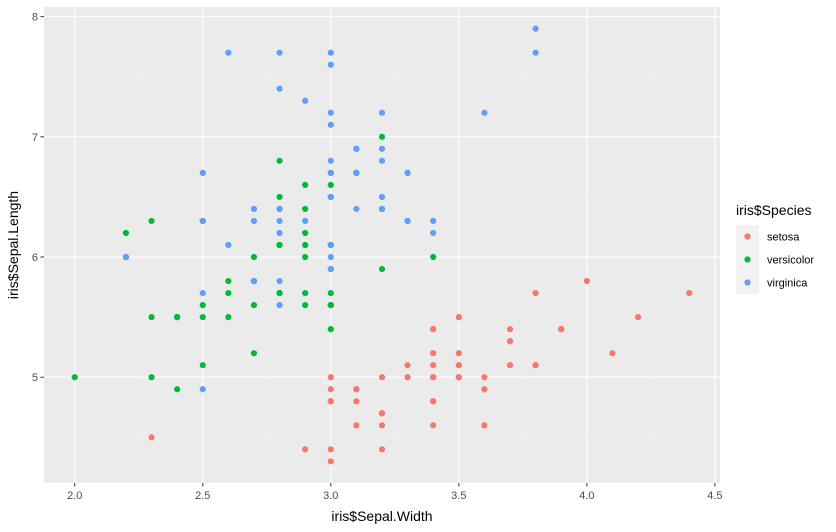  I want to click on legend-items: setosa versicolor virginica, so click(775, 259).